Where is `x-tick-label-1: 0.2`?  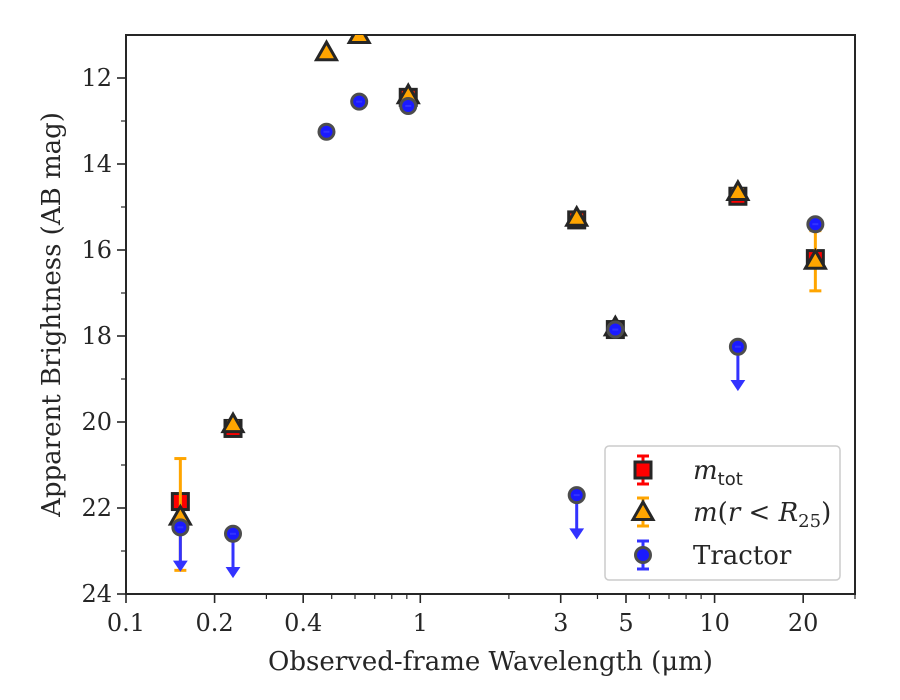
x-tick-label-1: 0.2 is located at coordinates (215, 623).